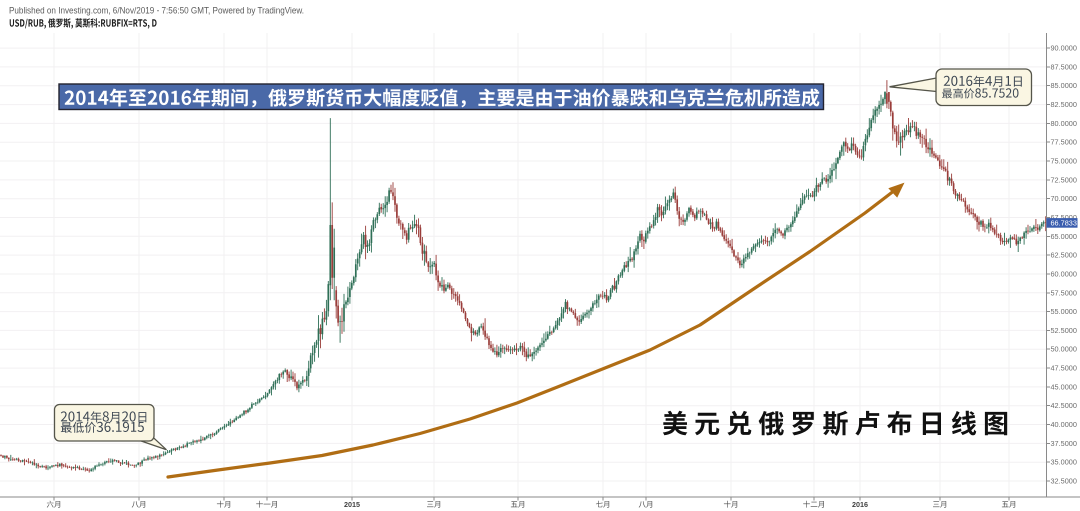 The image size is (1080, 511). Describe the element at coordinates (1064, 198) in the screenshot. I see `svg-text: 70.0000` at that location.